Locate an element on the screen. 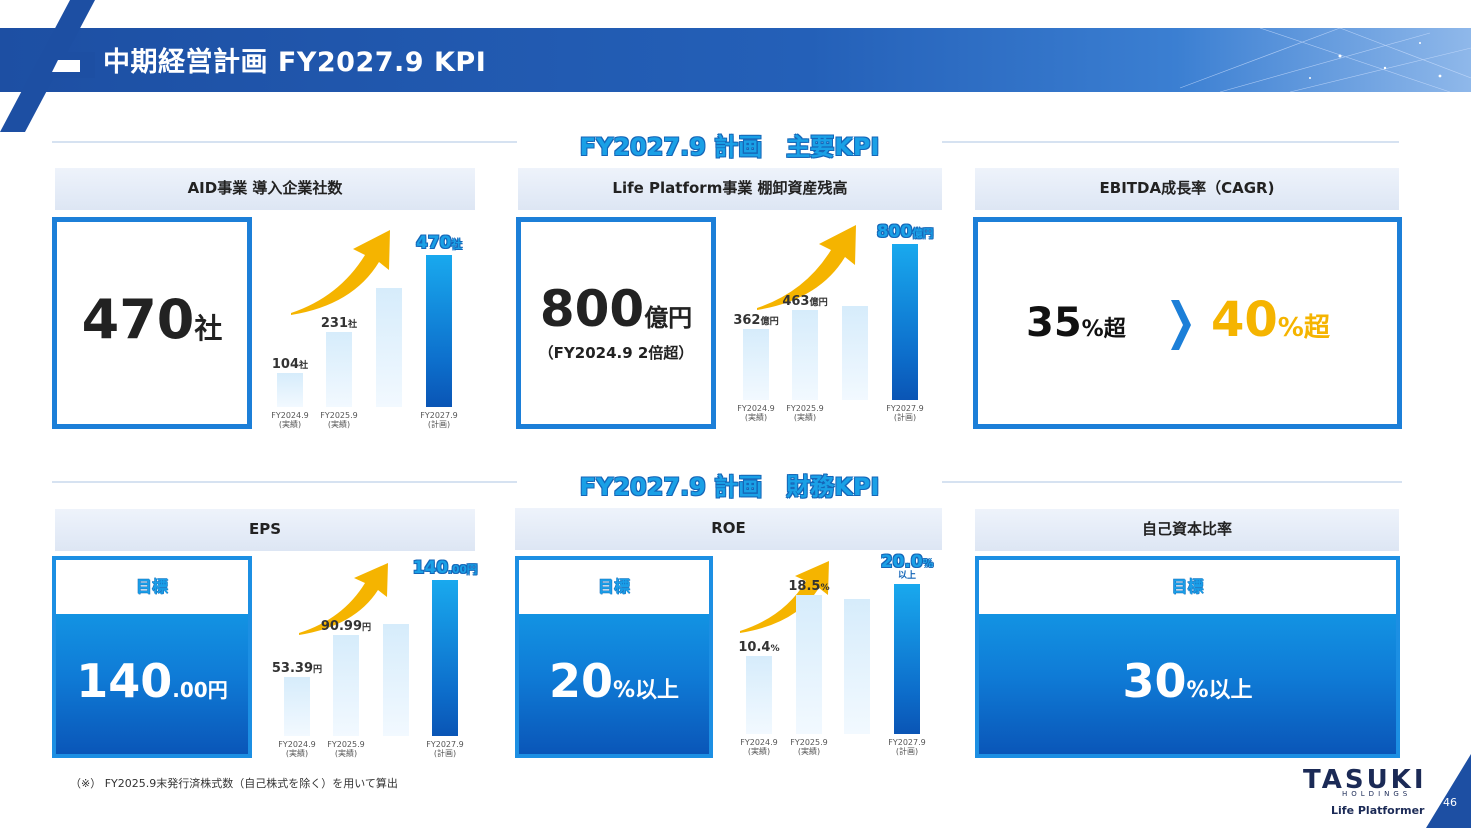 This screenshot has width=1471, height=828. bar-value-label-1: 463億円 is located at coordinates (805, 299).